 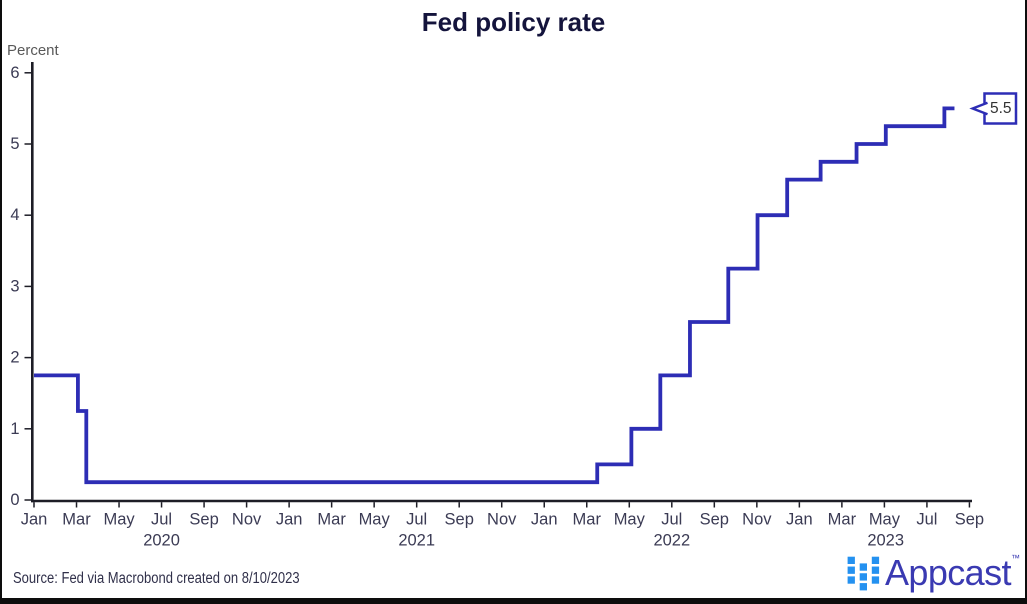 I want to click on x-year-label: 2023, so click(x=885, y=541).